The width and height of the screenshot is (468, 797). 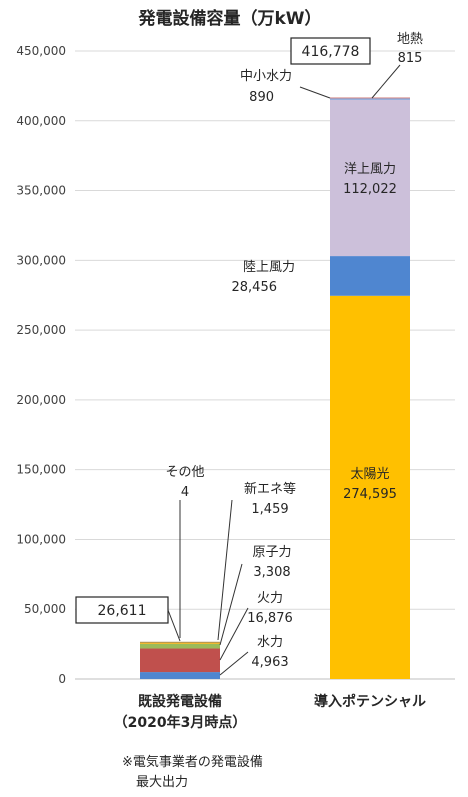 I want to click on value-label: 4, so click(x=185, y=492).